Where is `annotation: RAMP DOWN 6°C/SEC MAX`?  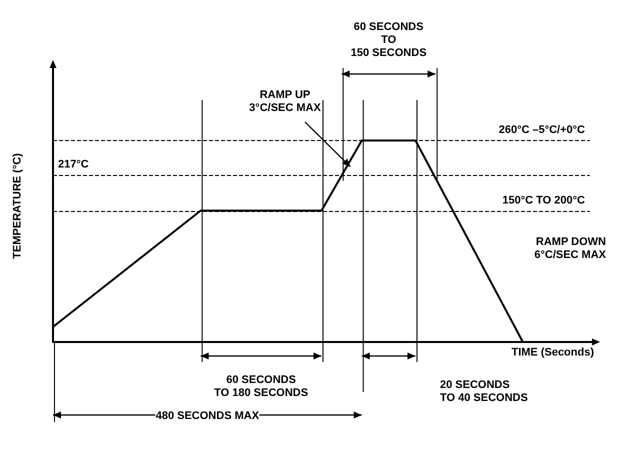
annotation: RAMP DOWN 6°C/SEC MAX is located at coordinates (570, 248).